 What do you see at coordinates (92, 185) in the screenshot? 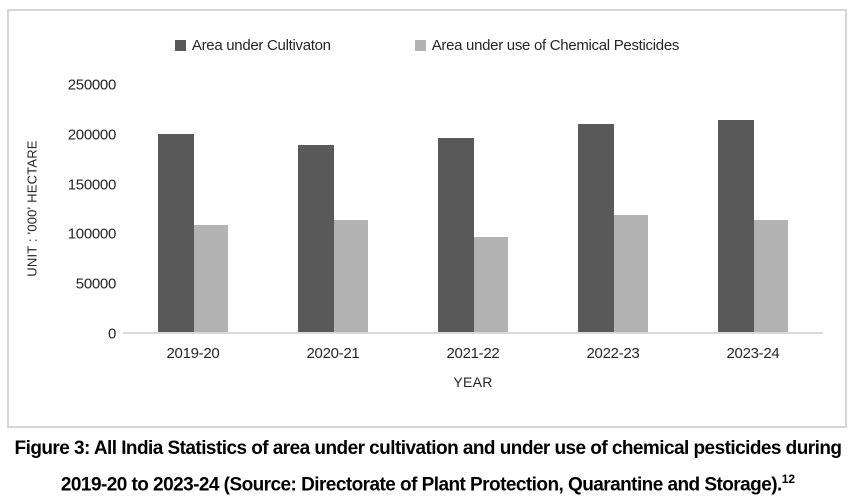
I see `y-tick-label: 150000` at bounding box center [92, 185].